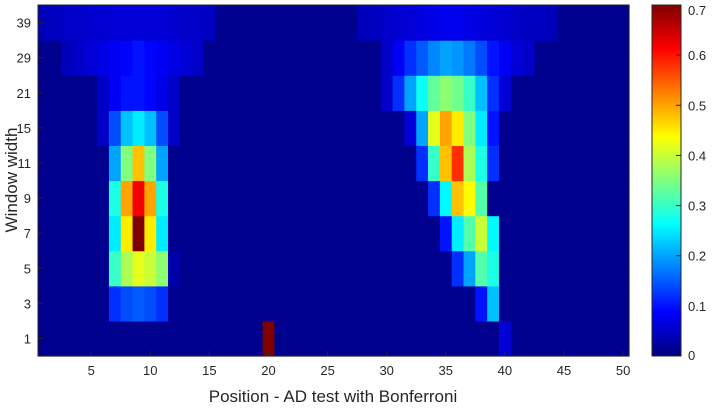 Image resolution: width=725 pixels, height=412 pixels. What do you see at coordinates (666, 180) in the screenshot?
I see `colorbar-frame` at bounding box center [666, 180].